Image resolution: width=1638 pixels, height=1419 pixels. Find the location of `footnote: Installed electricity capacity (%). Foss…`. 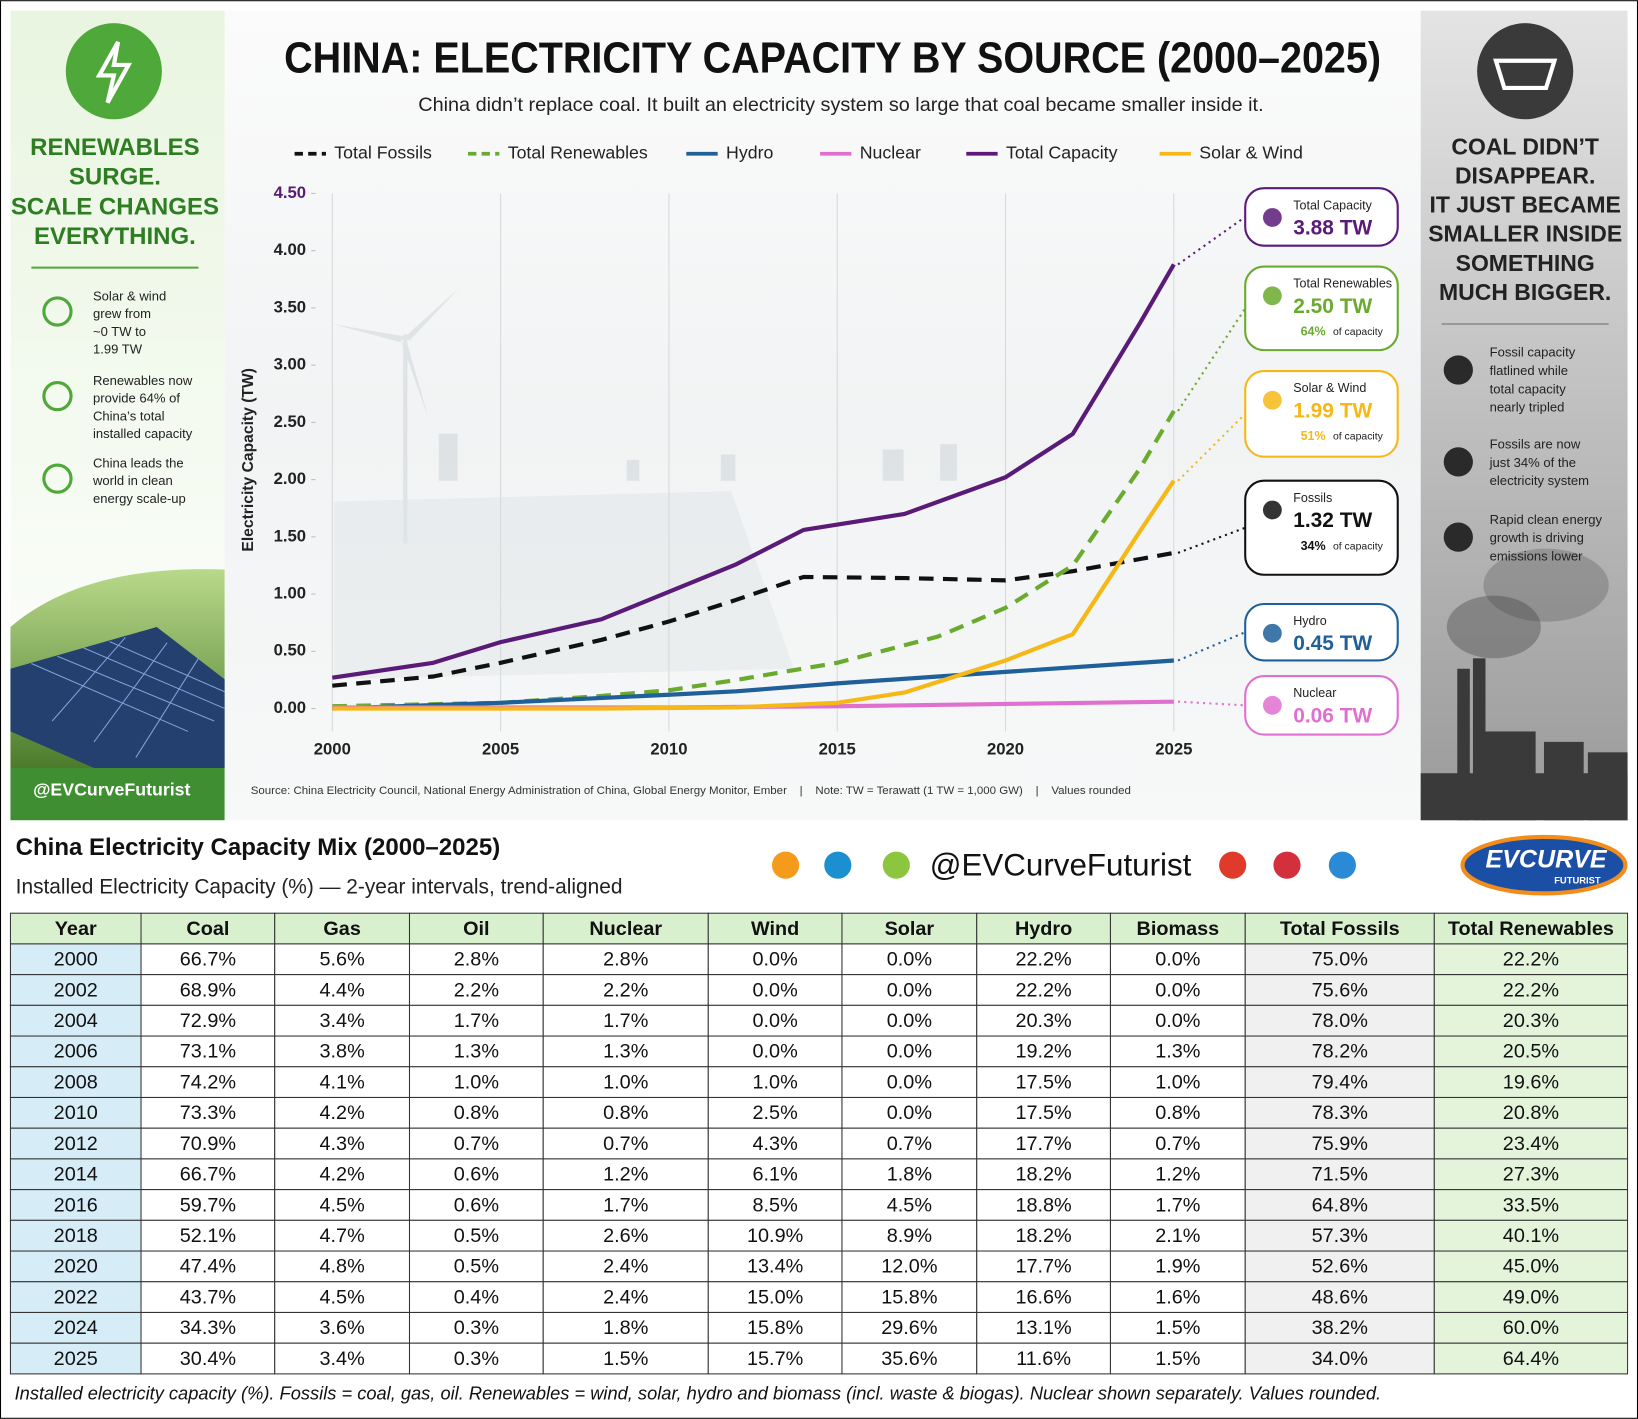

footnote: Installed electricity capacity (%). Foss… is located at coordinates (698, 1393).